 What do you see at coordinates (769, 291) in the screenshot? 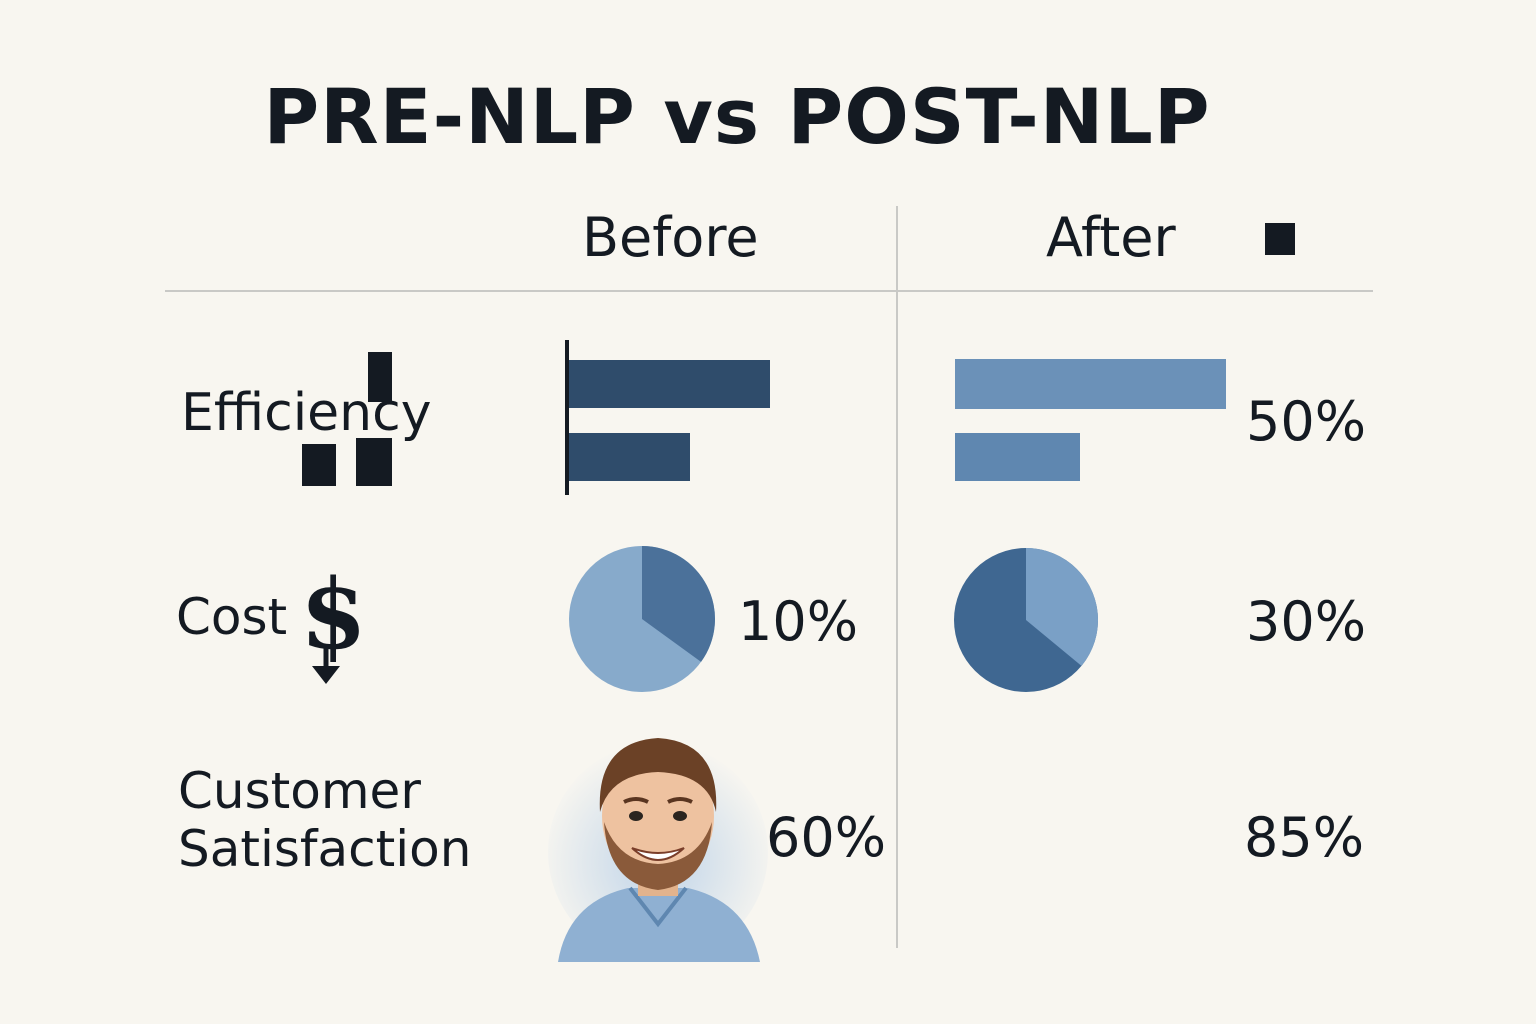
I see `header-divider` at bounding box center [769, 291].